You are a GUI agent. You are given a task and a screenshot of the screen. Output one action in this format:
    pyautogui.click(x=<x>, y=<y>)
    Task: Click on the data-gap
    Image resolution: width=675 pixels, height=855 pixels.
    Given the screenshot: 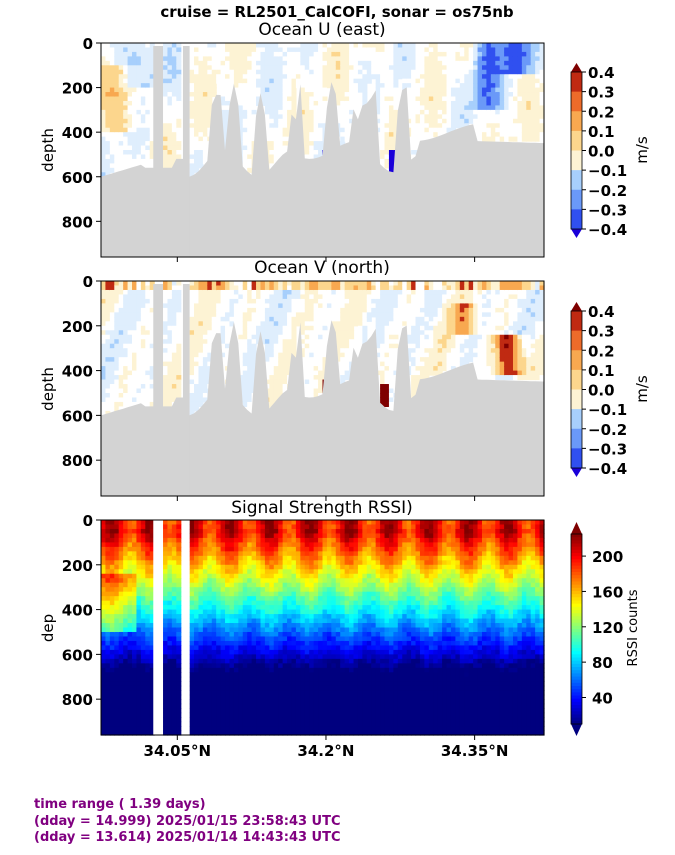 What is the action you would take?
    pyautogui.click(x=158, y=390)
    